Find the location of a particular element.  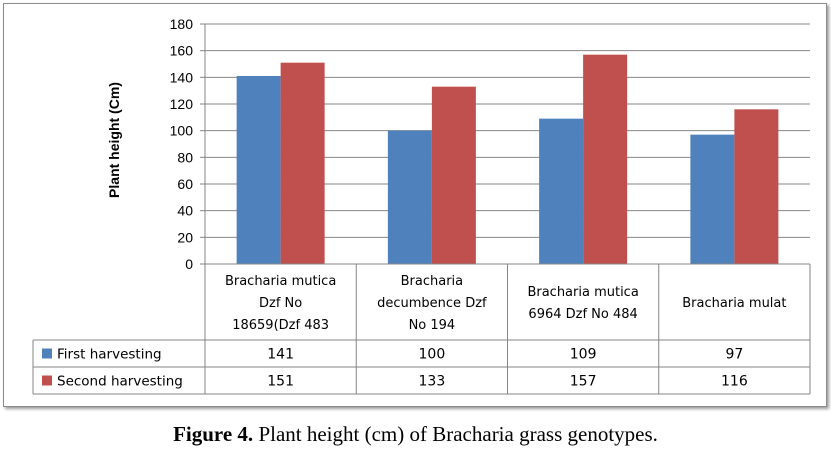

data-label: 157 is located at coordinates (583, 382).